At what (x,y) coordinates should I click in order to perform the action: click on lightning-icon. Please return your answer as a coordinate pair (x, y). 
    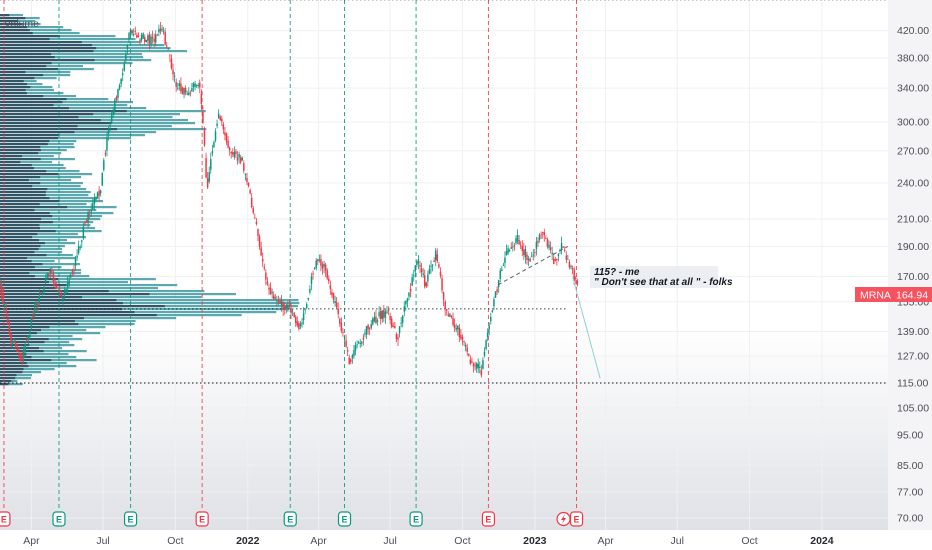
    Looking at the image, I should click on (563, 519).